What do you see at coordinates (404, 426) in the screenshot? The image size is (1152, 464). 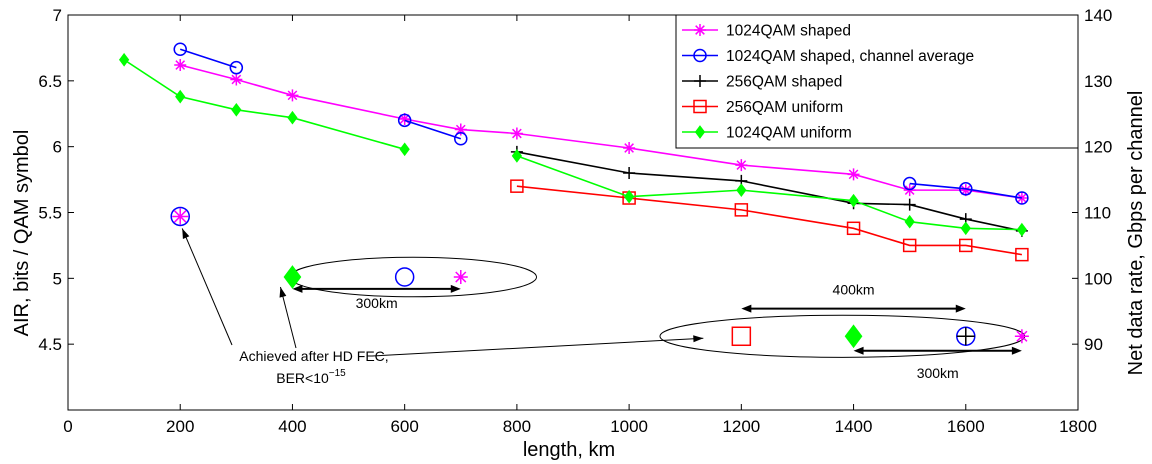 I see `x-tick-label: 600` at bounding box center [404, 426].